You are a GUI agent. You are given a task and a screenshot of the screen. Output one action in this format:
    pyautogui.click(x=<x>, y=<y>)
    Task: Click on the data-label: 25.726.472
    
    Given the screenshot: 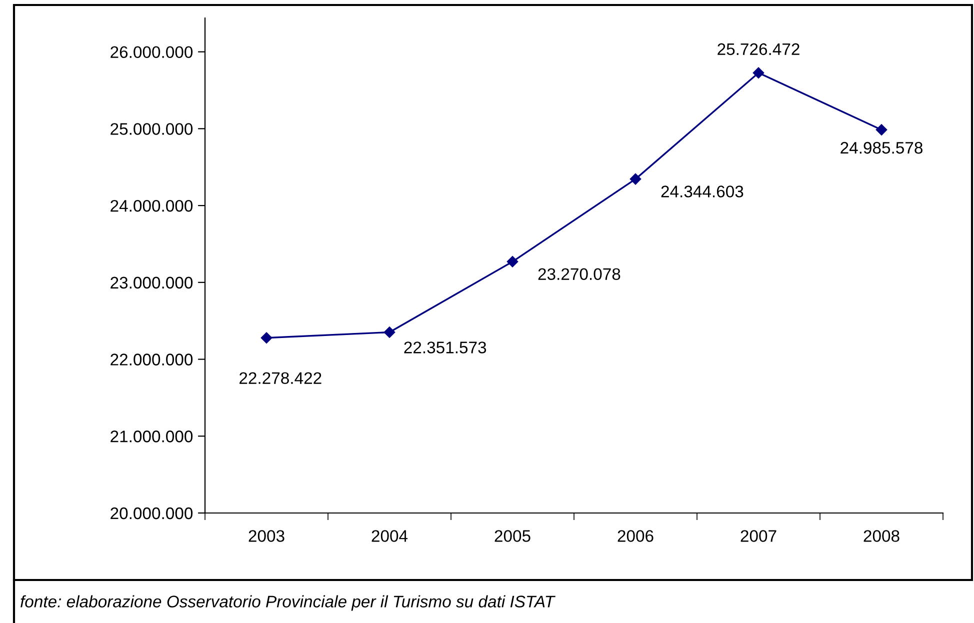 What is the action you would take?
    pyautogui.click(x=759, y=49)
    